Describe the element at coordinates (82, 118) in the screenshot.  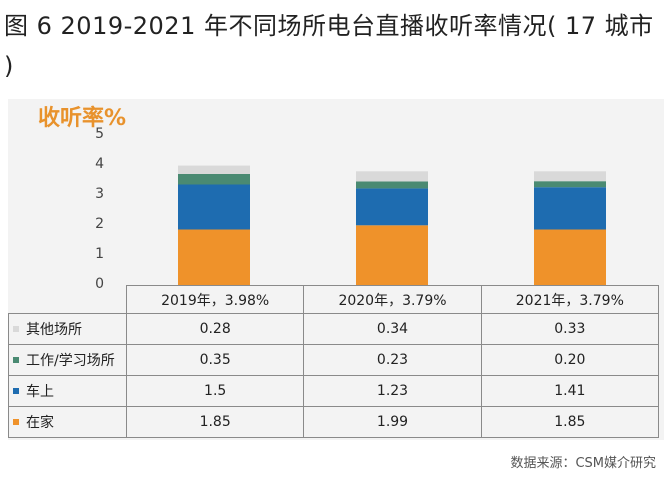
I see `y-axis-label: 收听率%` at that location.